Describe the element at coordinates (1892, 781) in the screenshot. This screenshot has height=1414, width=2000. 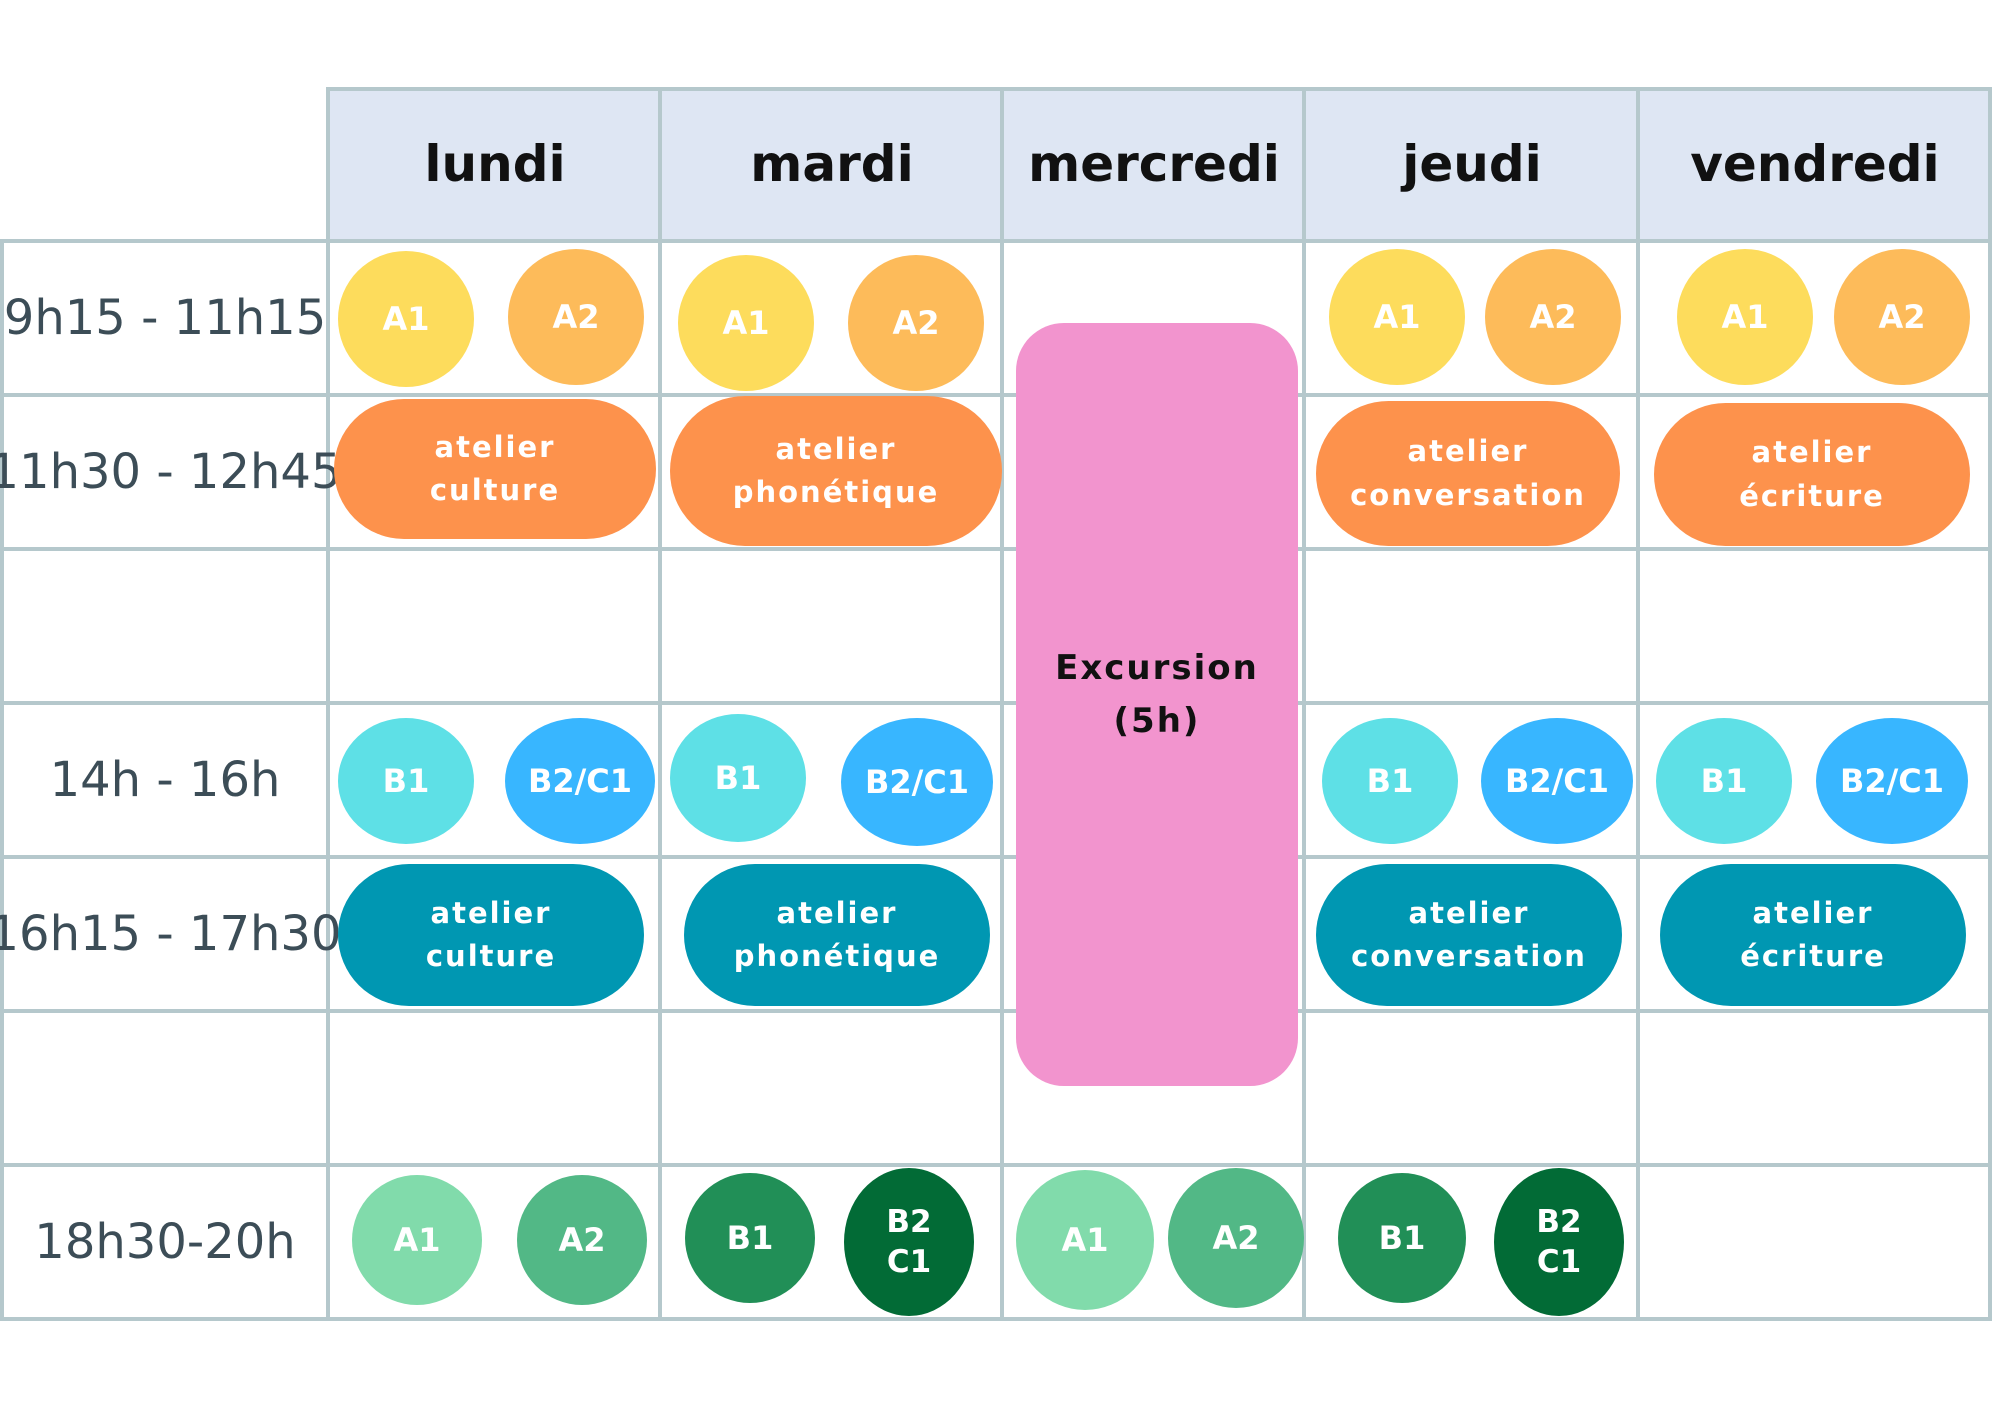
I see `class-b2c1-vendredi-afternoon: B2/C1` at that location.